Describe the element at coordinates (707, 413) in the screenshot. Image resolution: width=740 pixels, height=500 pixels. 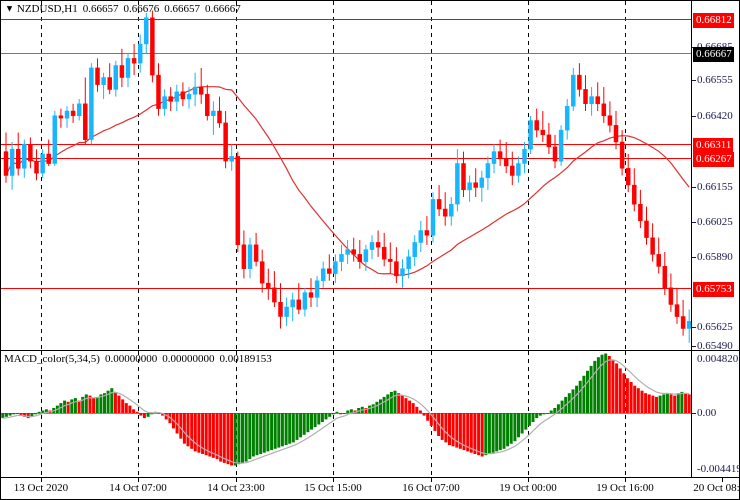
I see `macd-axis-label: 0.00` at that location.